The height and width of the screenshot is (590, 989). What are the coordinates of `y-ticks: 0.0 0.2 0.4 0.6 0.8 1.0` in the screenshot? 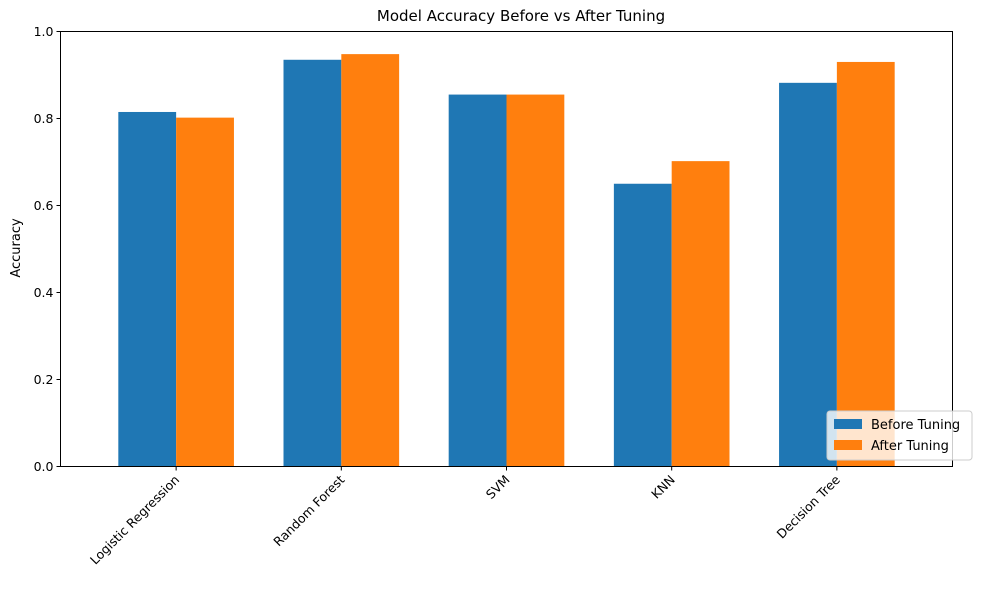 It's located at (47, 249).